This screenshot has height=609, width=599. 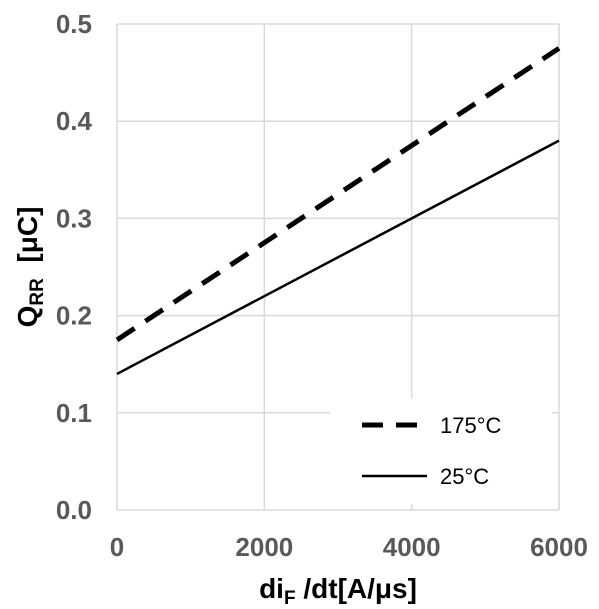 I want to click on x-axis-title: diF /dt[A/μs], so click(x=338, y=591).